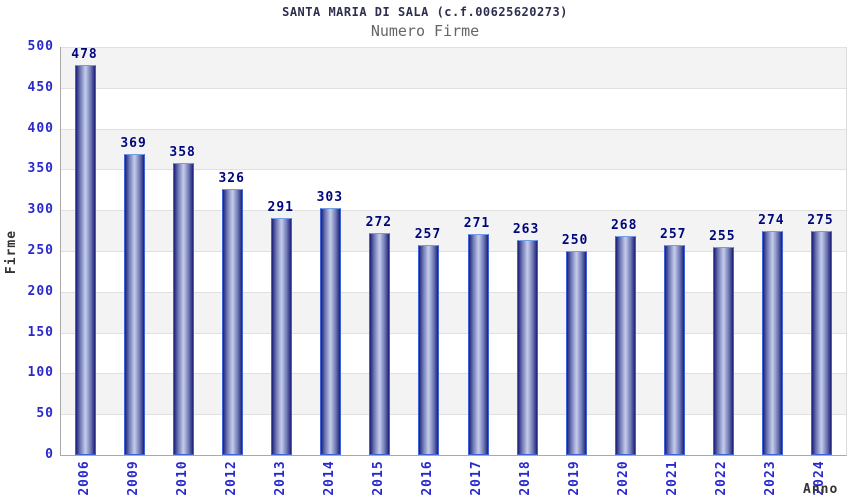 Image resolution: width=850 pixels, height=500 pixels. I want to click on y-tick-label: 150, so click(40, 332).